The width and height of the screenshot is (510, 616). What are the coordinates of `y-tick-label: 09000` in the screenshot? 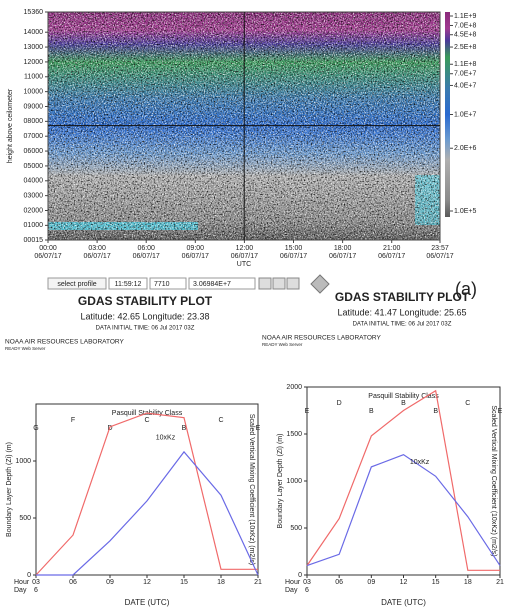 It's located at (34, 106).